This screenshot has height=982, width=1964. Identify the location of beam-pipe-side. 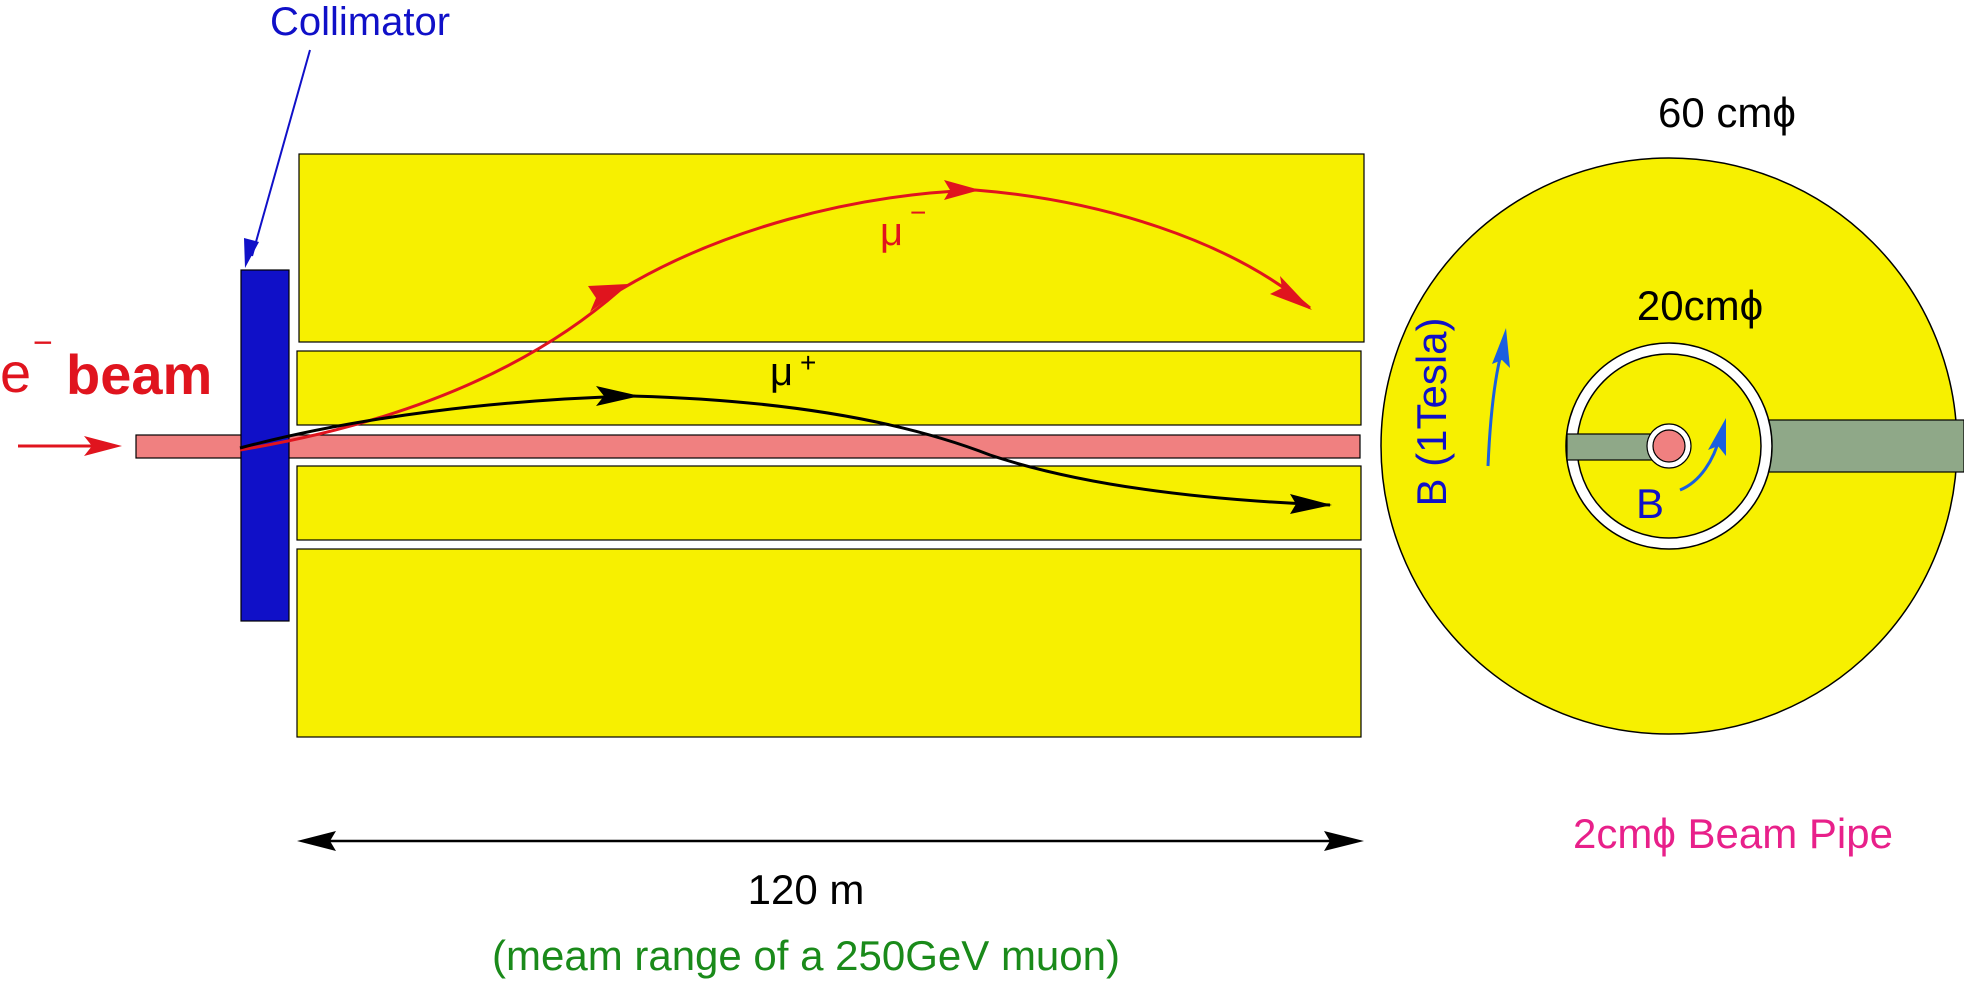
(748, 446).